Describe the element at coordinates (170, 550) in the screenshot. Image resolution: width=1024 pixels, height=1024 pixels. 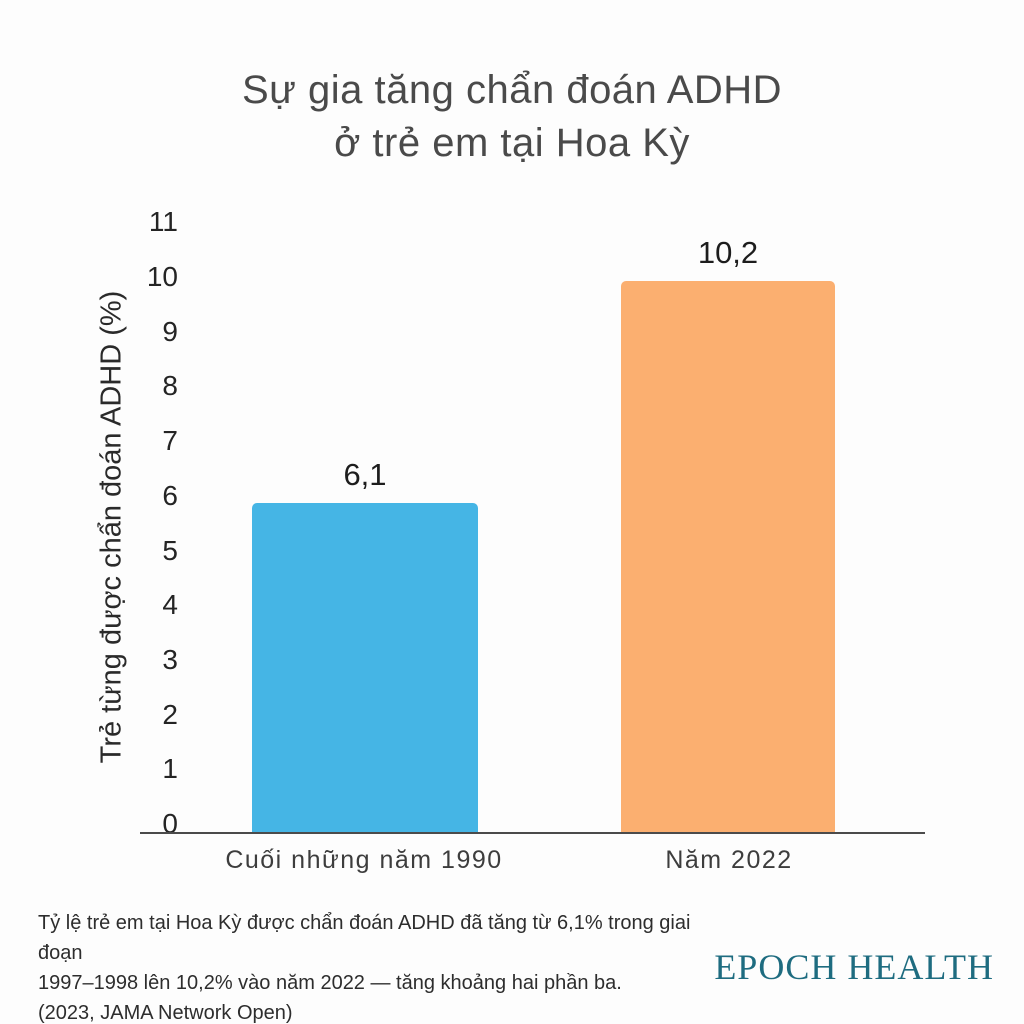
I see `y-tick-label: 5` at that location.